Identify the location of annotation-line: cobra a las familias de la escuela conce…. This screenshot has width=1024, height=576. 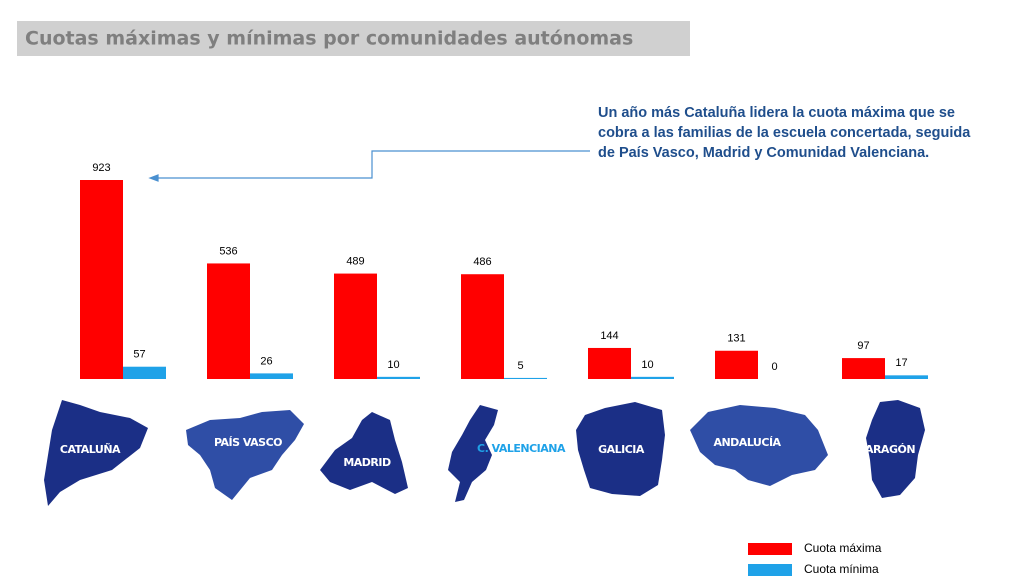
(784, 133).